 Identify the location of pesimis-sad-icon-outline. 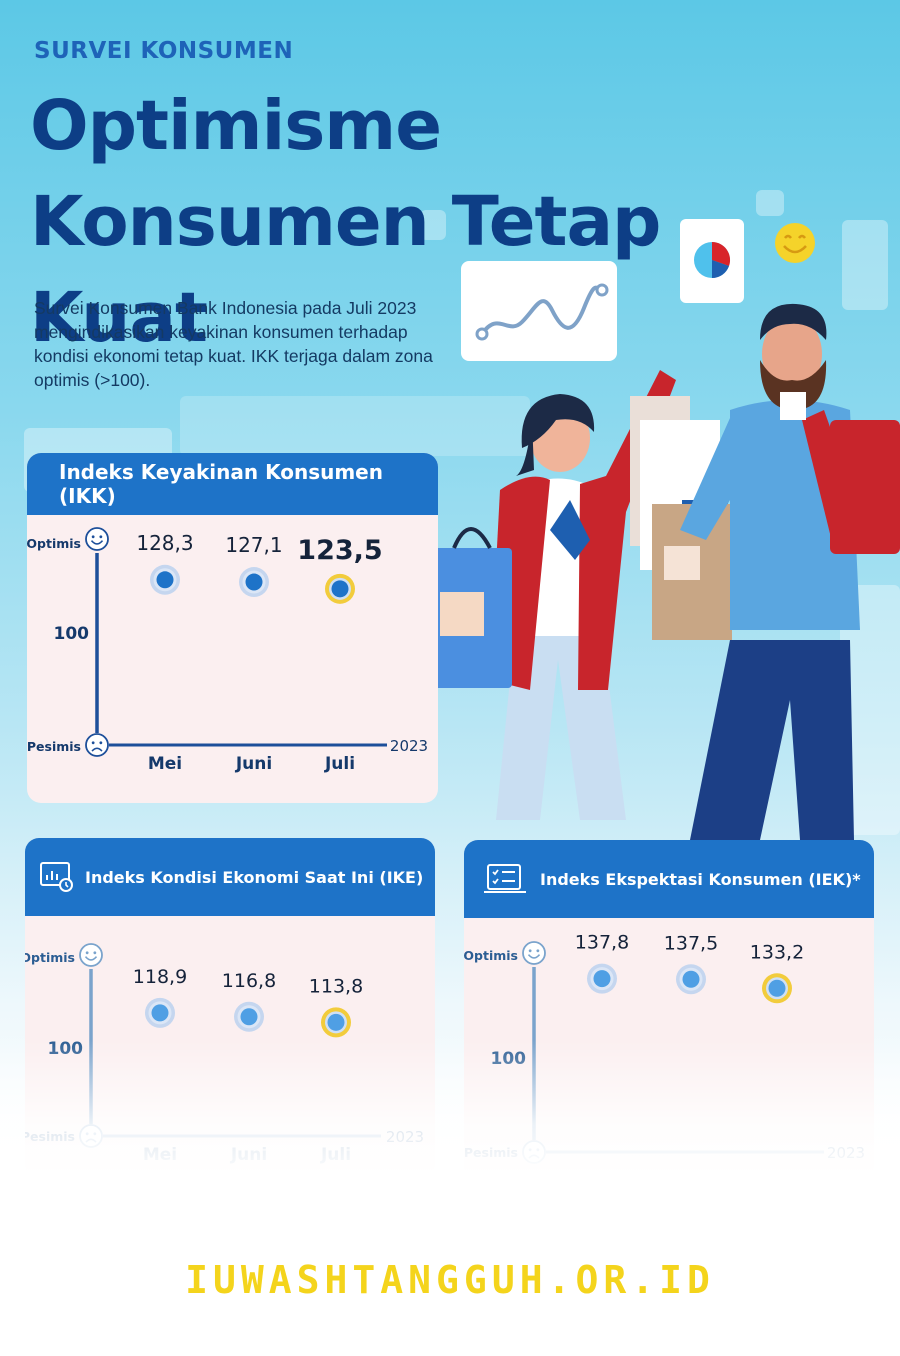
(97, 745).